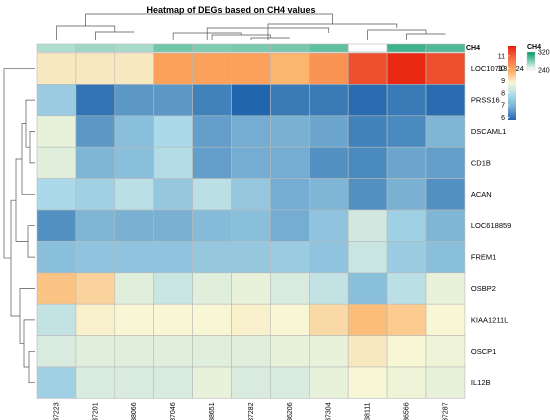 This screenshot has height=420, width=550. I want to click on row-dendrogram, so click(19, 226).